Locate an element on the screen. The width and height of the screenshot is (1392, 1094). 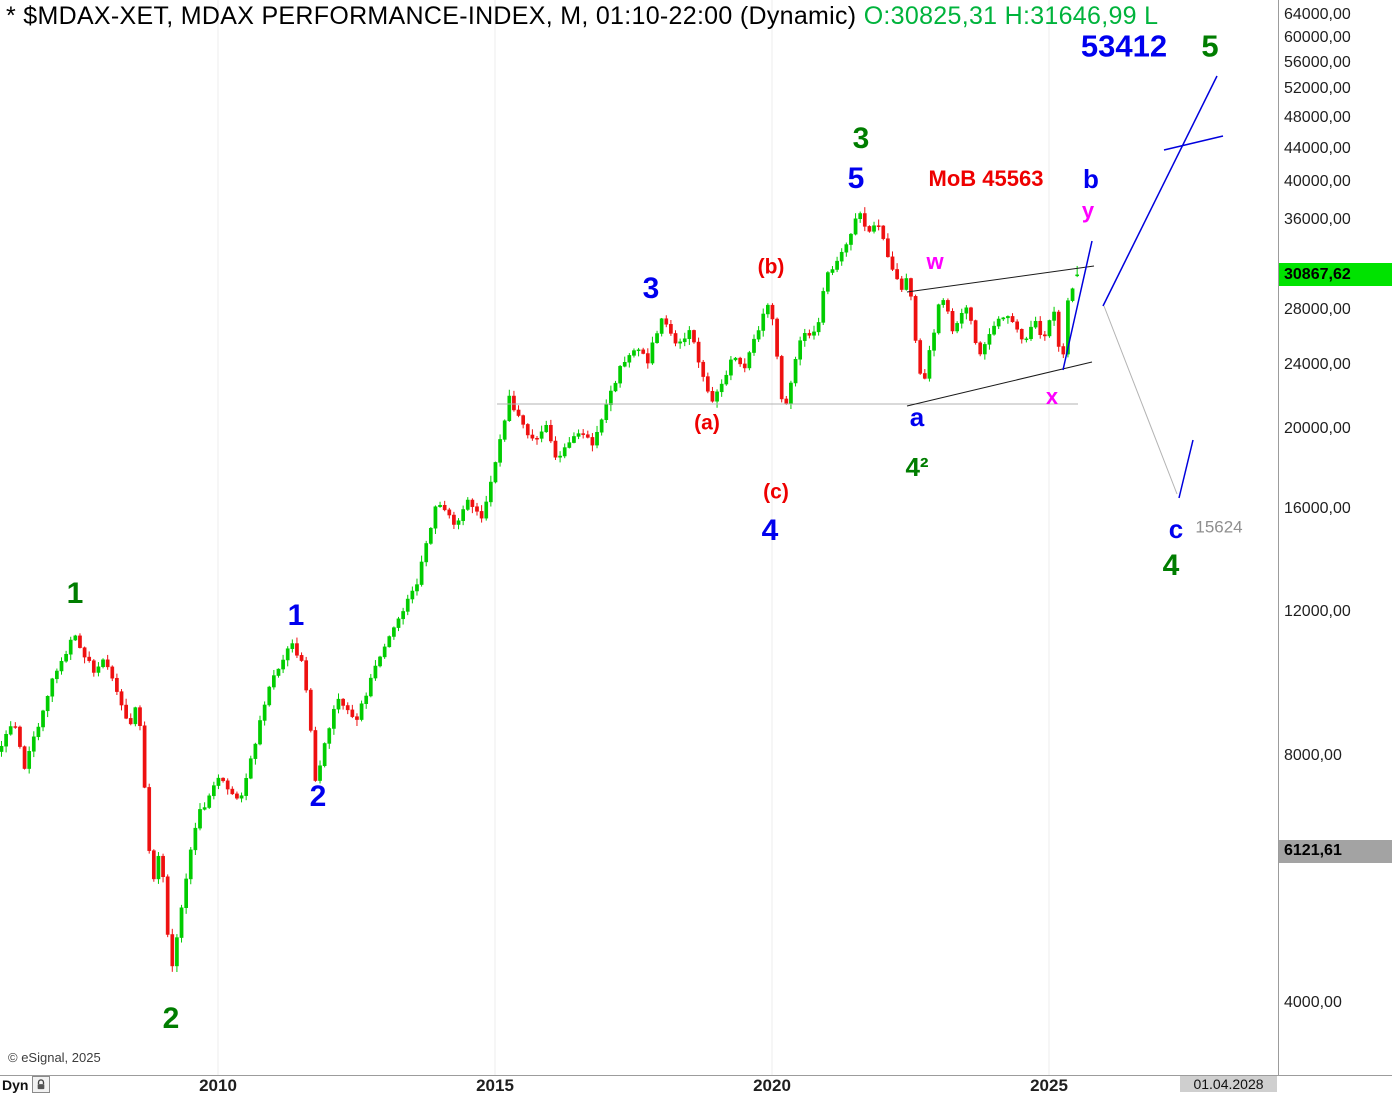
projection-tick is located at coordinates (1193, 143).